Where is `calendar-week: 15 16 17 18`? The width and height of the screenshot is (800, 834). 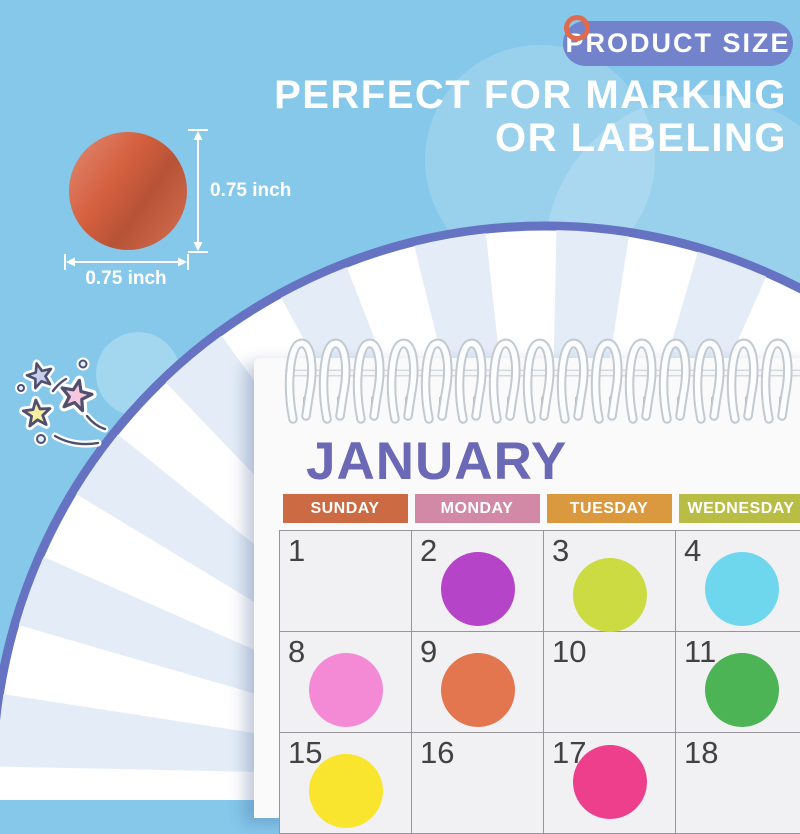
calendar-week: 15 16 17 18 is located at coordinates (540, 783).